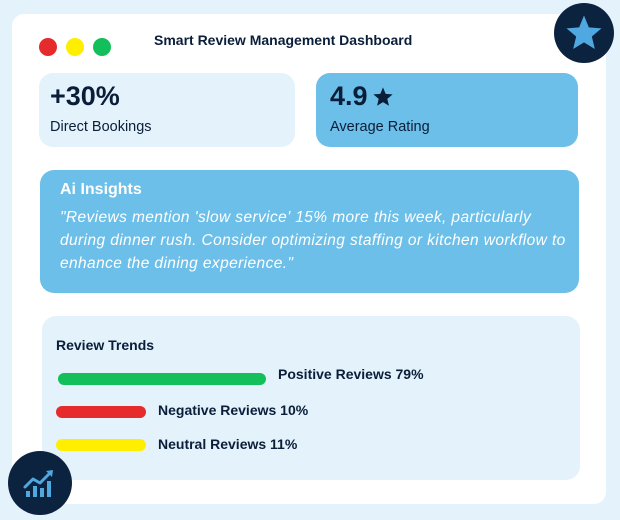  Describe the element at coordinates (48, 47) in the screenshot. I see `window-close-button` at that location.